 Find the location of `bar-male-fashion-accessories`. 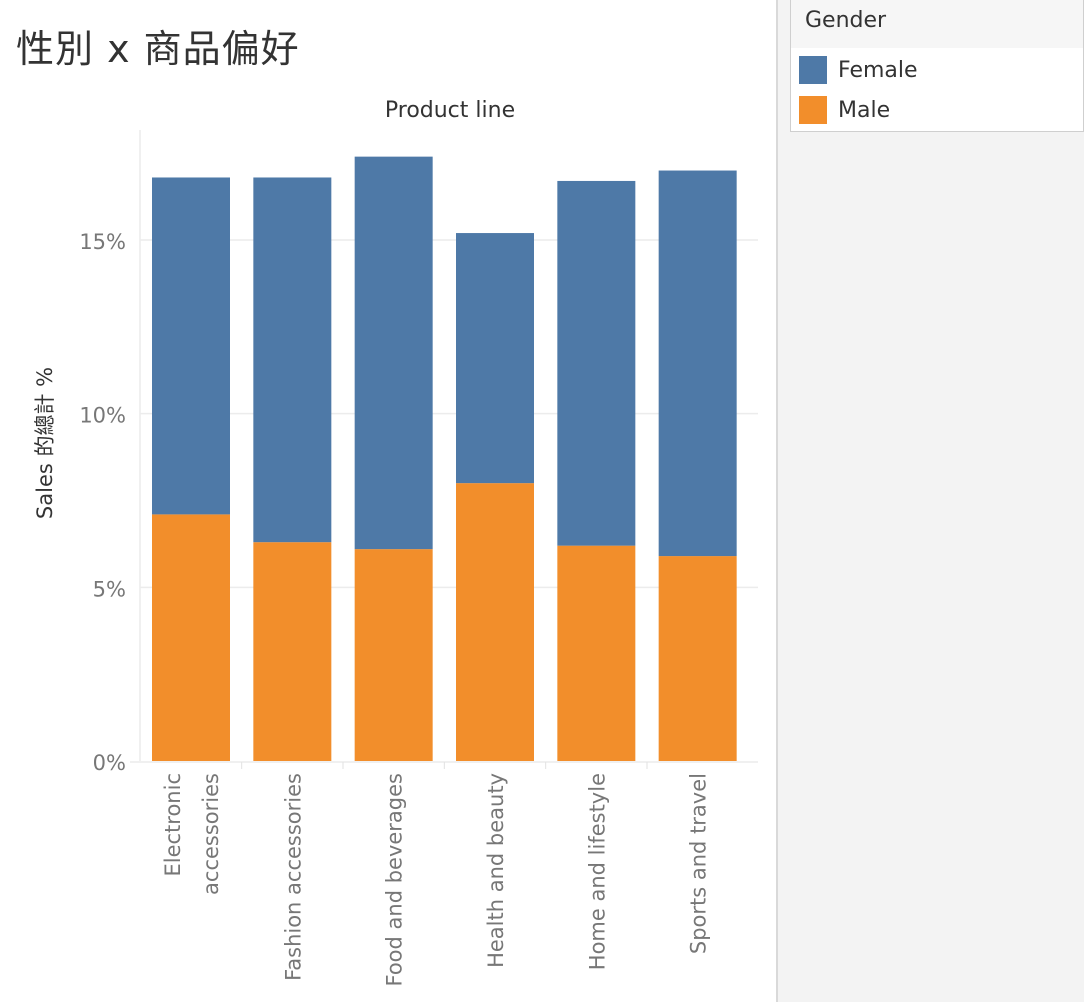

bar-male-fashion-accessories is located at coordinates (292, 651).